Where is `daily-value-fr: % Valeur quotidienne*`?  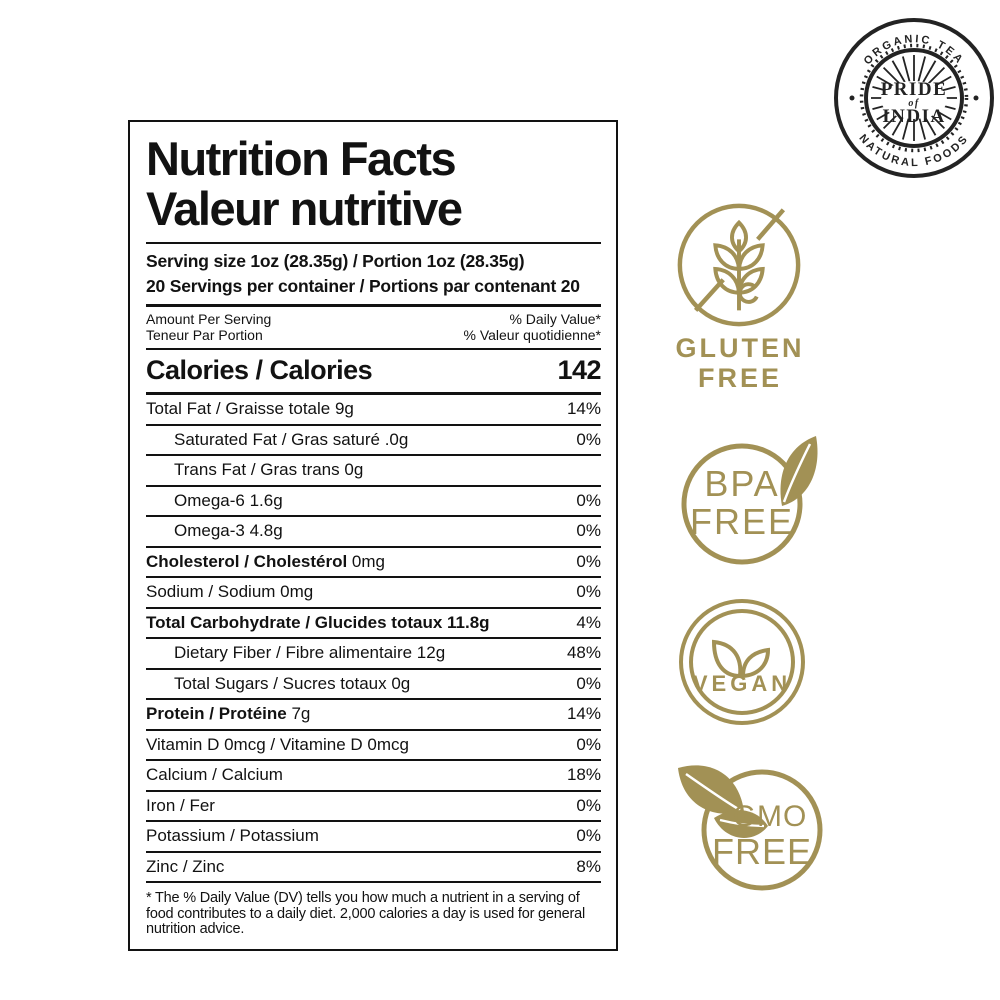
daily-value-fr: % Valeur quotidienne* is located at coordinates (532, 335).